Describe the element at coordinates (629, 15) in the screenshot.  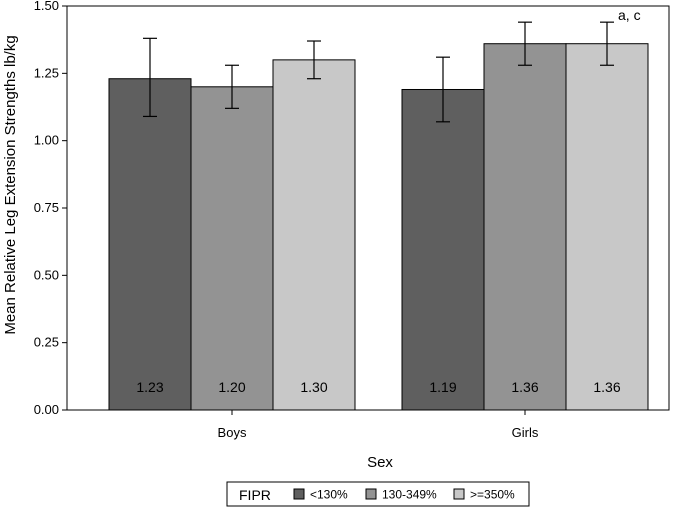
I see `significance-annotation: a, c` at that location.